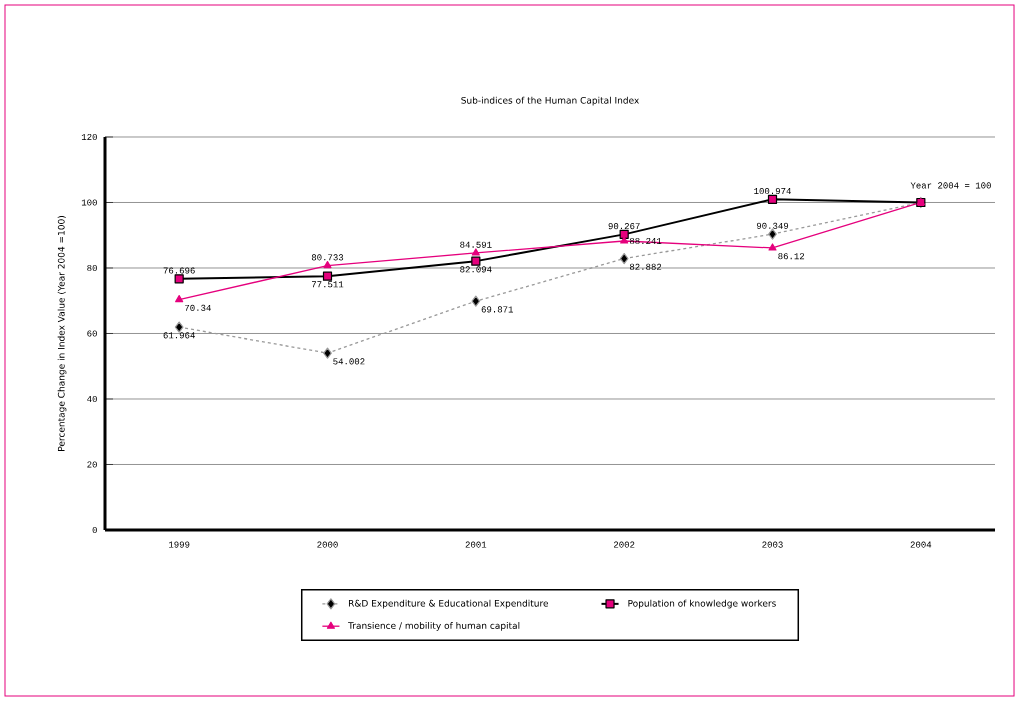  Describe the element at coordinates (92, 399) in the screenshot. I see `y-tick-label: 40` at that location.